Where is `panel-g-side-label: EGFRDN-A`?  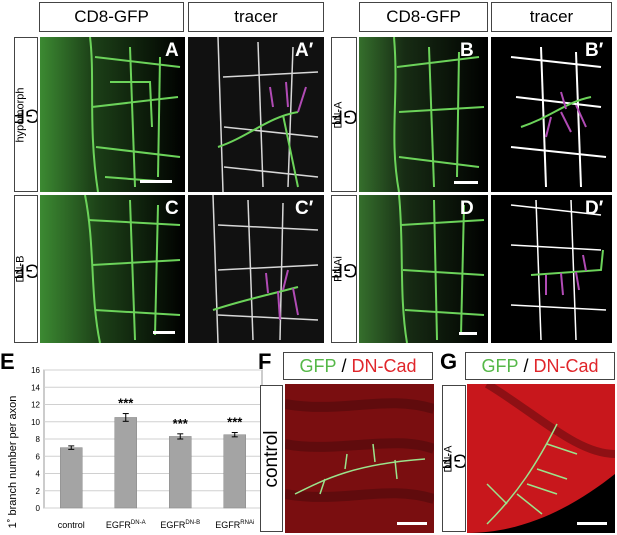
panel-g-side-label: EGFRDN-A is located at coordinates (454, 458).